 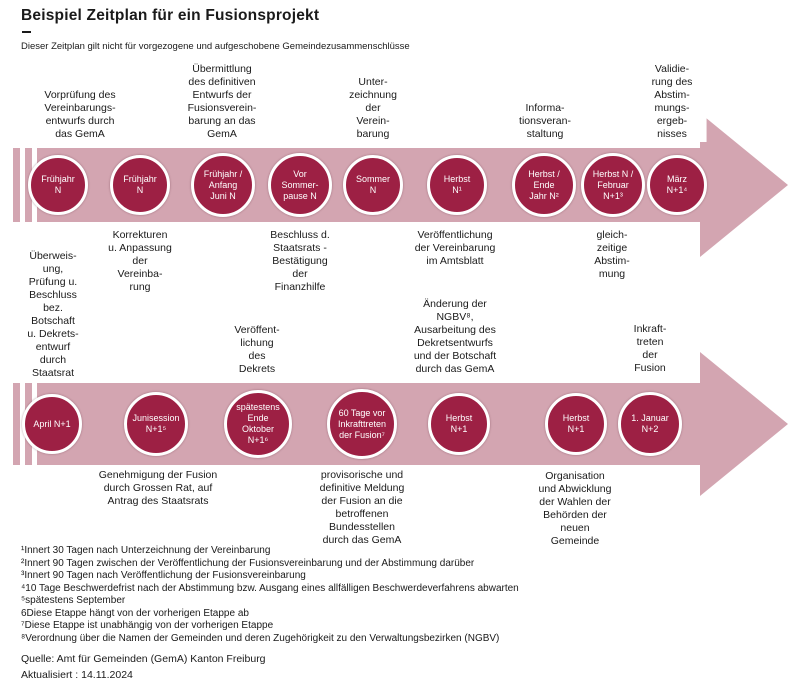 What do you see at coordinates (545, 121) in the screenshot?
I see `step-label-informationsveranstaltung: Informa- tionsveran- staltung` at bounding box center [545, 121].